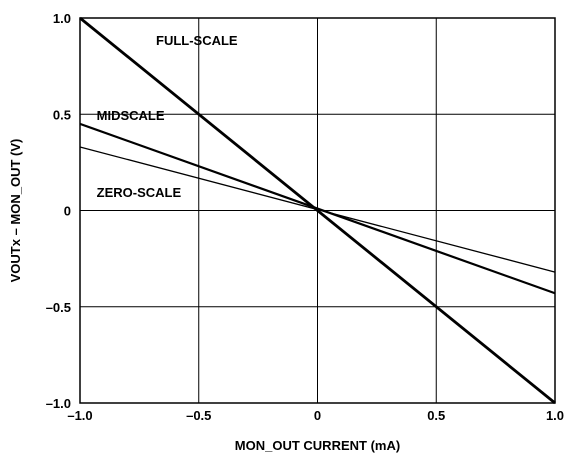 The image size is (582, 459). I want to click on x-axis-label: MON_OUT CURRENT (mA), so click(317, 445).